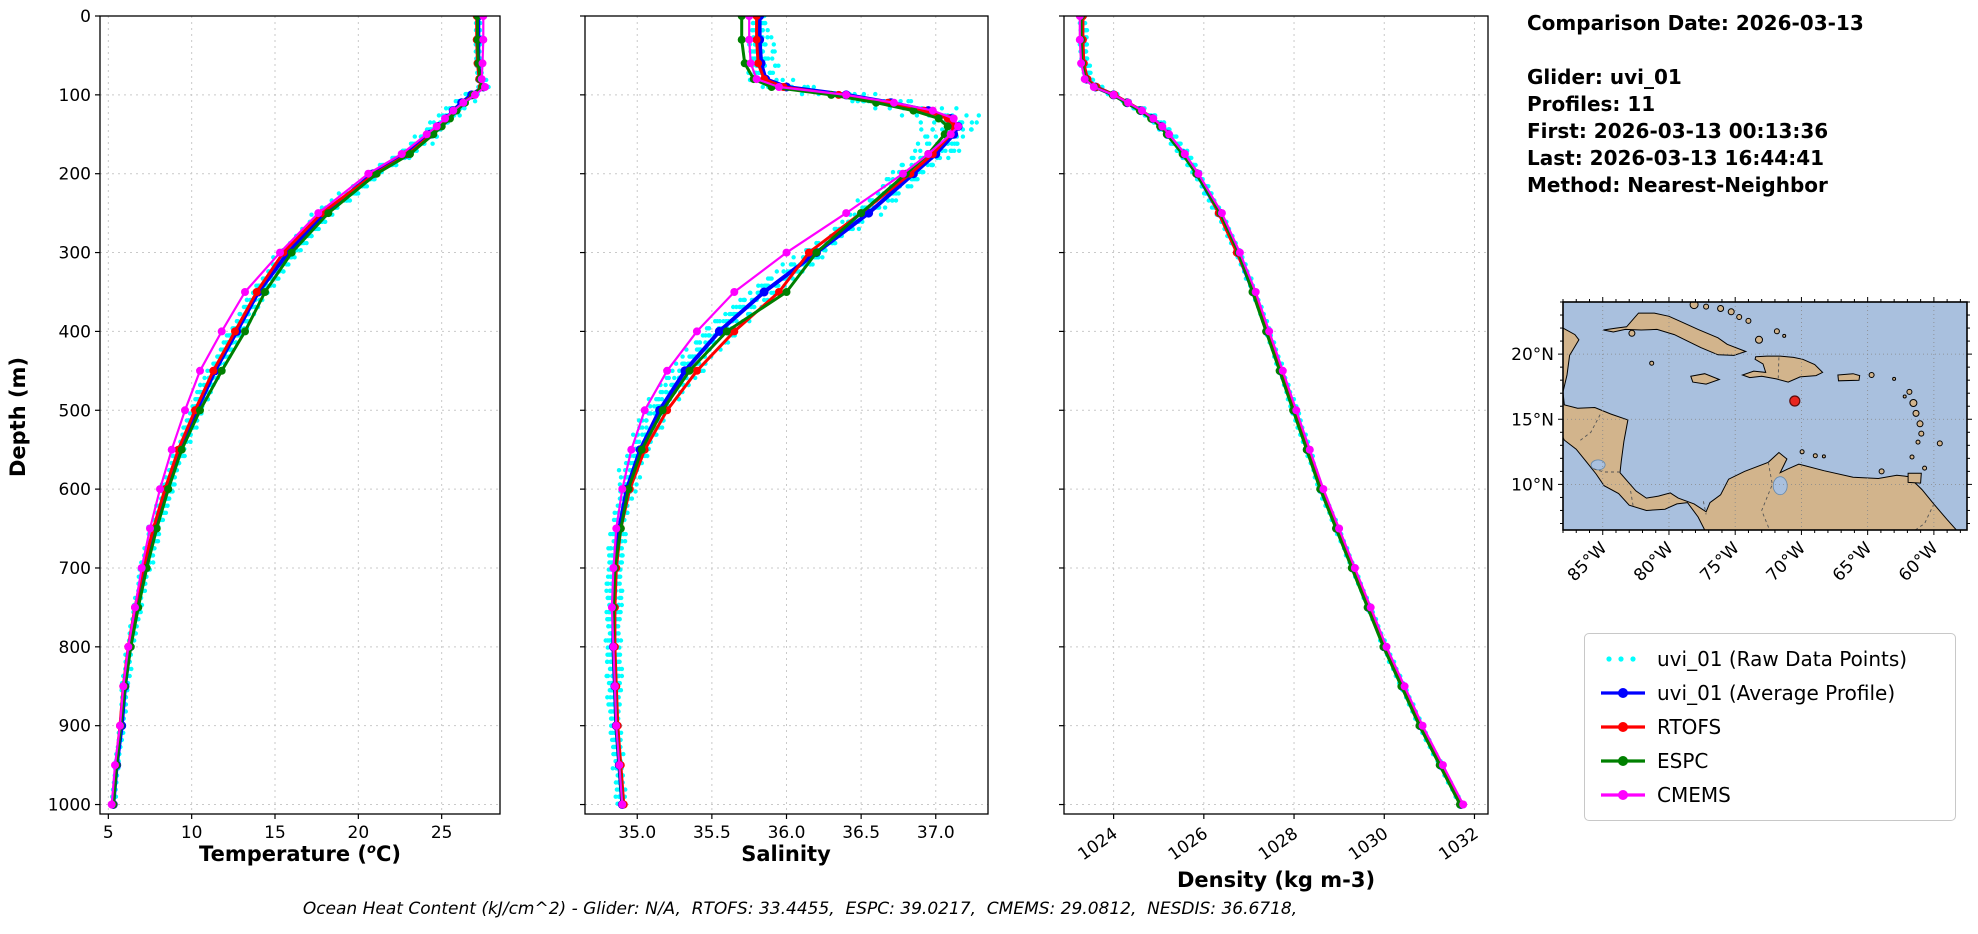 Image resolution: width=1978 pixels, height=934 pixels. I want to click on legend-item: uvi_01 (Average Profile), so click(1770, 693).